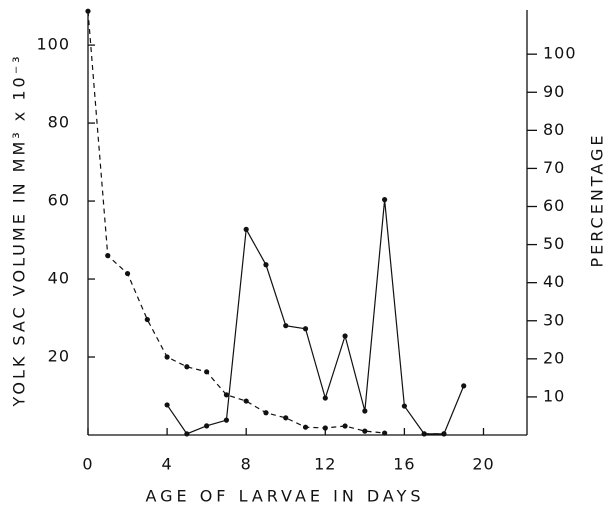 This screenshot has height=516, width=611. Describe the element at coordinates (59, 200) in the screenshot. I see `y-tick-label: 60` at that location.